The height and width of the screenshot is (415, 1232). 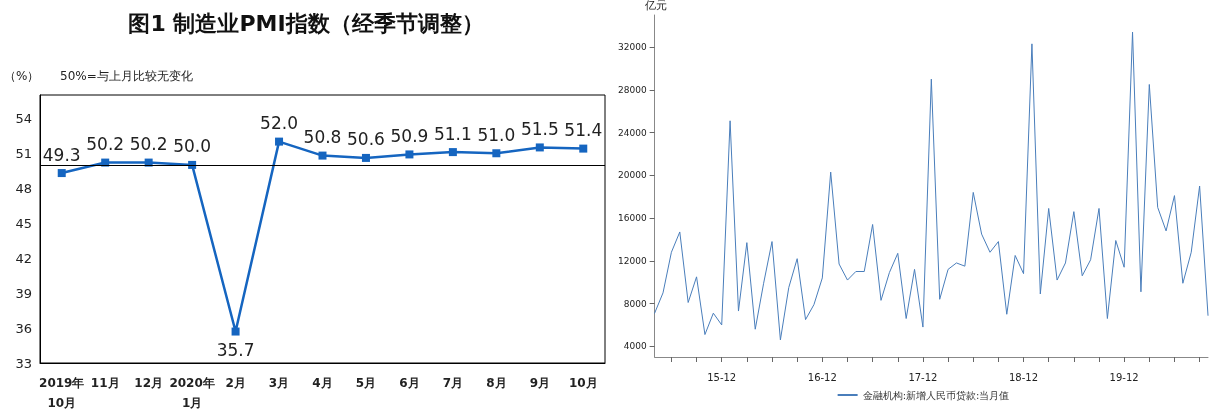 I want to click on x-tick-label: 16-12, so click(x=822, y=377).